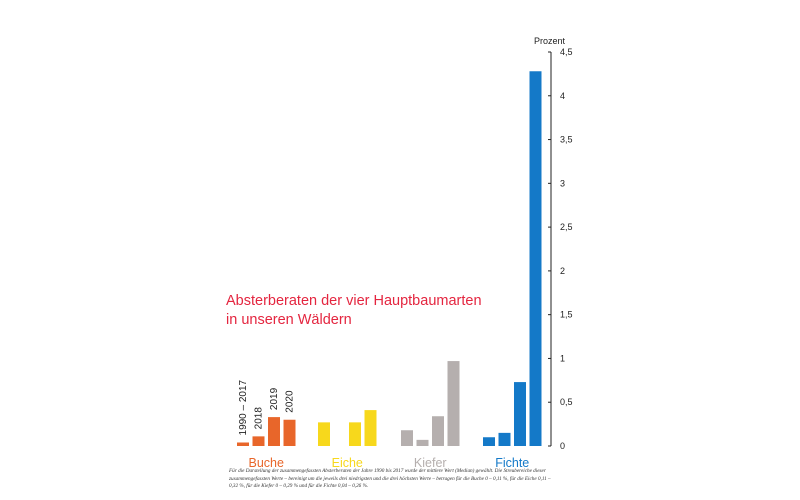  Describe the element at coordinates (566, 227) in the screenshot. I see `y-tick-label: 2,5` at that location.